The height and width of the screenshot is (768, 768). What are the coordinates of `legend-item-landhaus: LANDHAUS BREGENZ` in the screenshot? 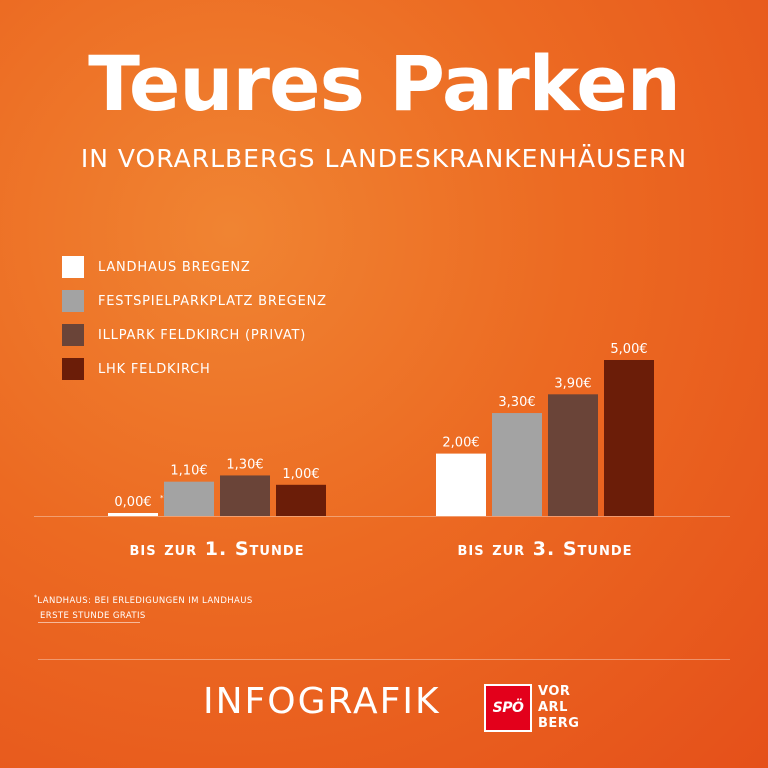 It's located at (194, 267).